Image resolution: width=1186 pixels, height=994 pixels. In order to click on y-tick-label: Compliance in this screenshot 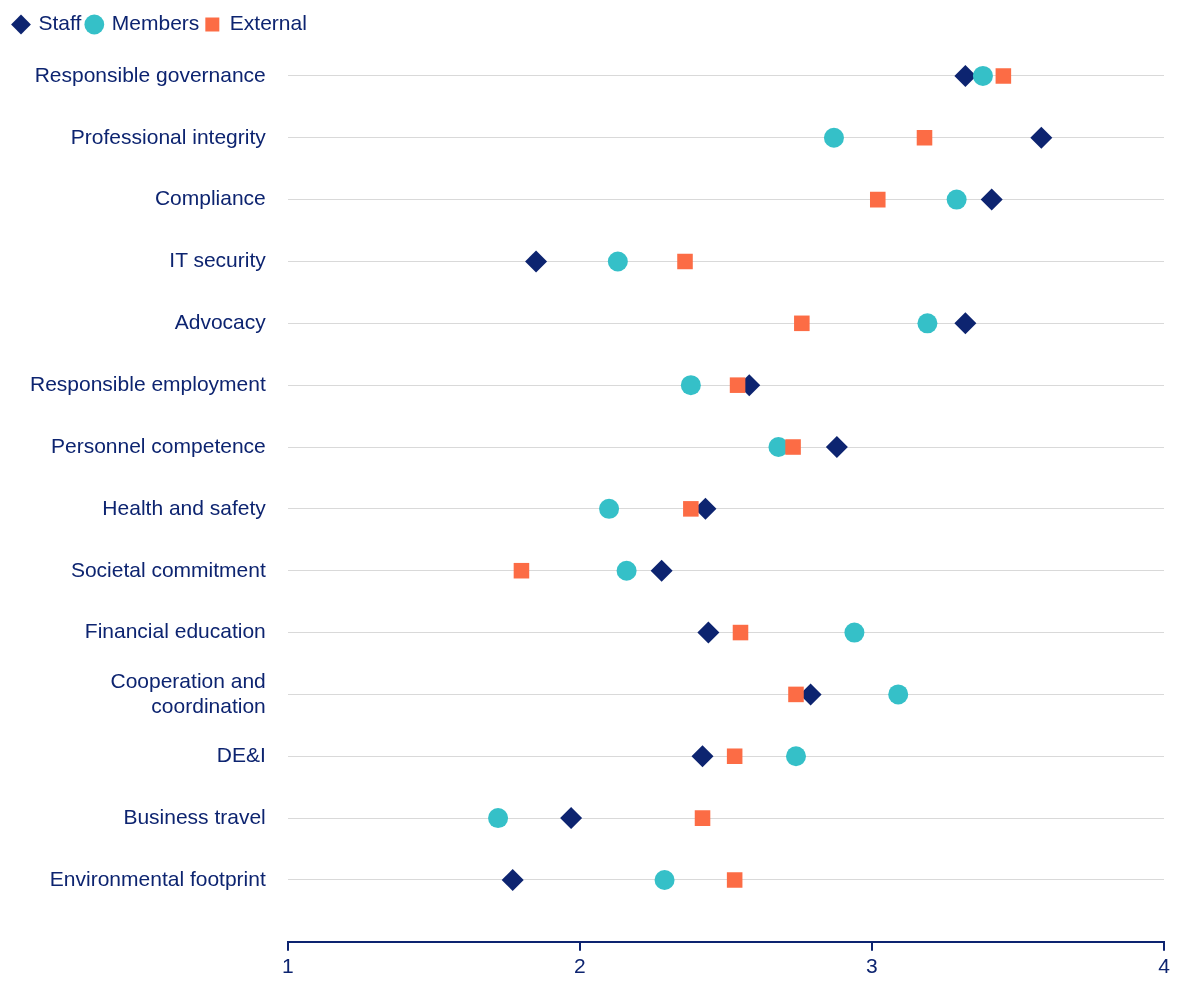, I will do `click(210, 198)`.